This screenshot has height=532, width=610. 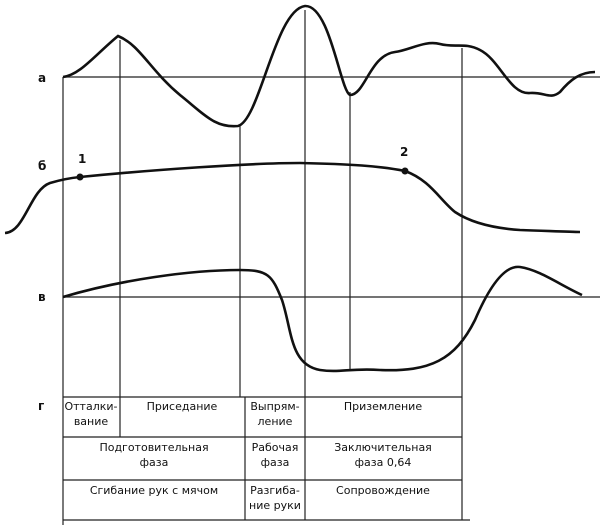 What do you see at coordinates (275, 421) in the screenshot?
I see `table-cell-text: ление` at bounding box center [275, 421].